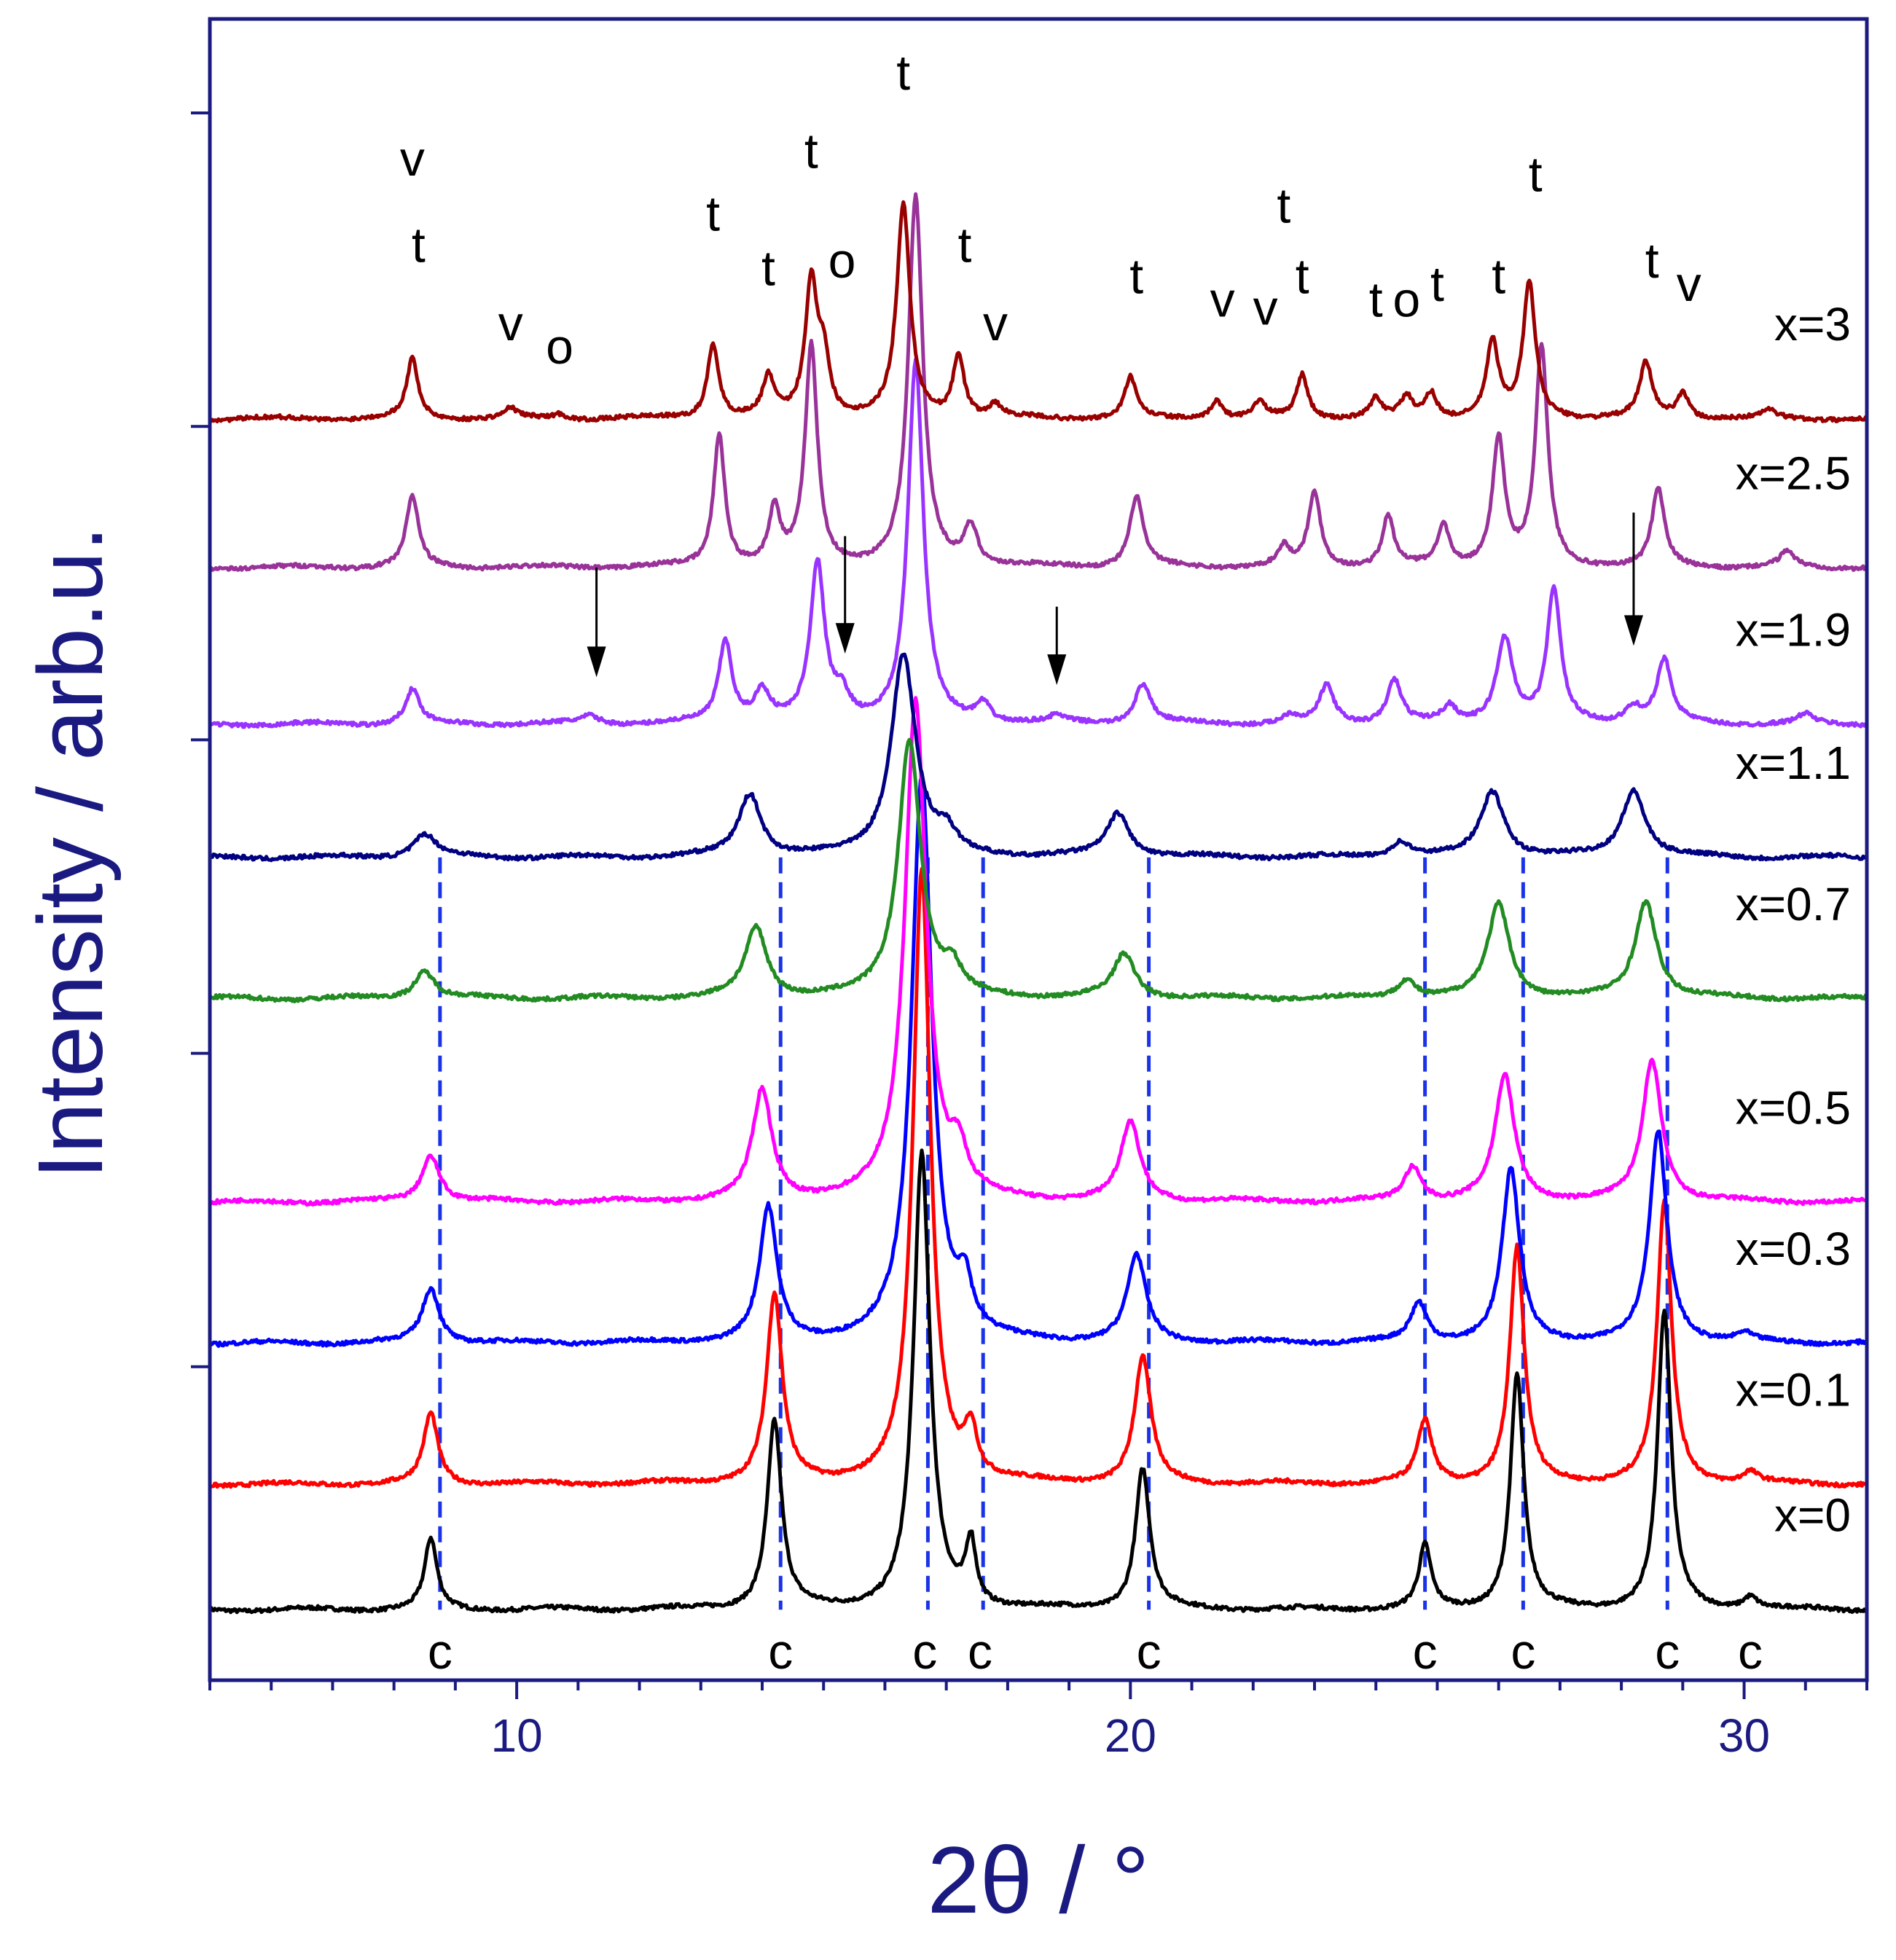  What do you see at coordinates (70, 852) in the screenshot?
I see `y-axis-title: Intensity / arb.u.` at bounding box center [70, 852].